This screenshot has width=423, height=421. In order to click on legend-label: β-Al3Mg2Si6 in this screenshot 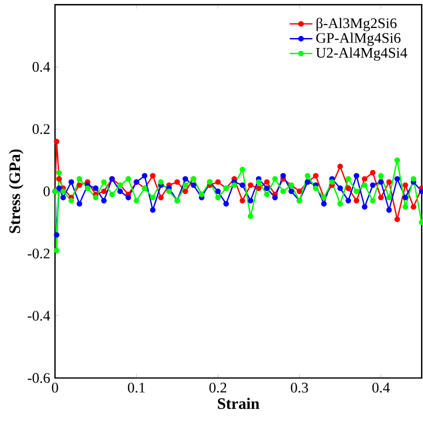, I will do `click(356, 25)`.